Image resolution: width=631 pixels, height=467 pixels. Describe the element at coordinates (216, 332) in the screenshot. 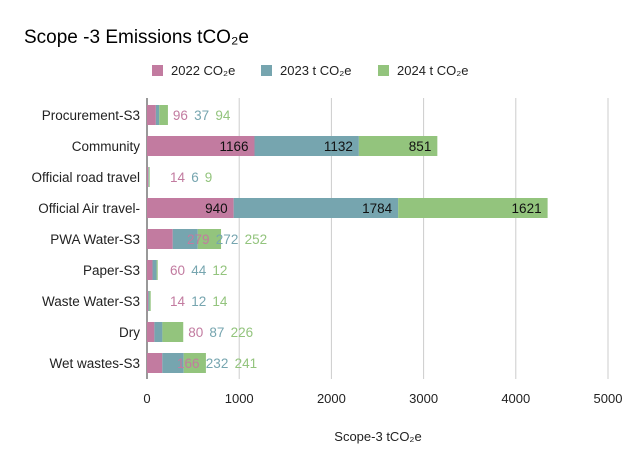

I see `data-label: 87` at that location.